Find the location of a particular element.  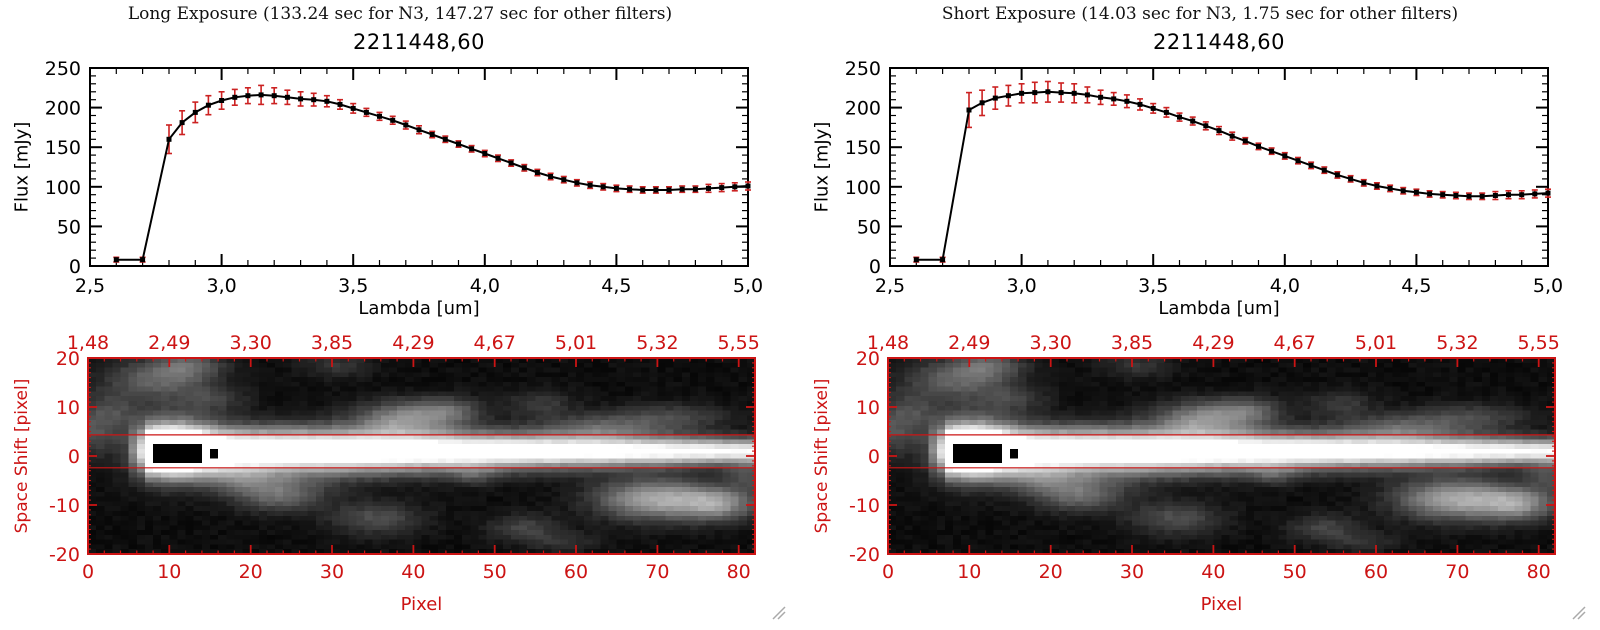

error-bars is located at coordinates (1232, 171).